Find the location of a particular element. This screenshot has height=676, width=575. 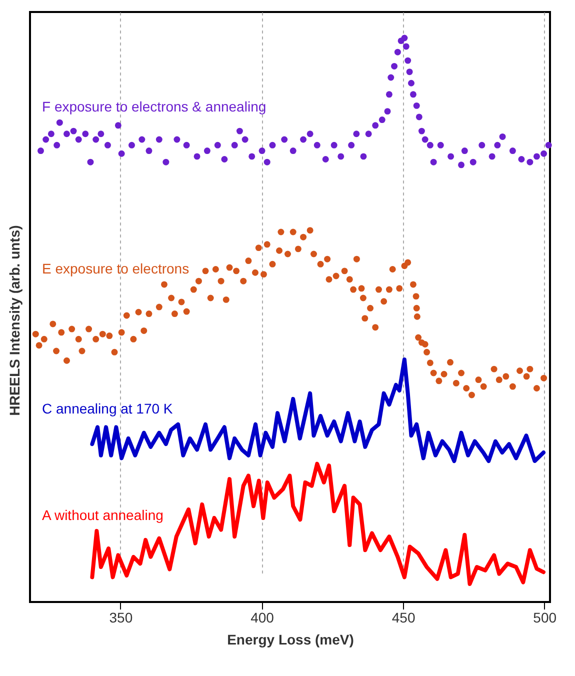

series-label: E exposure to electrons is located at coordinates (116, 268).